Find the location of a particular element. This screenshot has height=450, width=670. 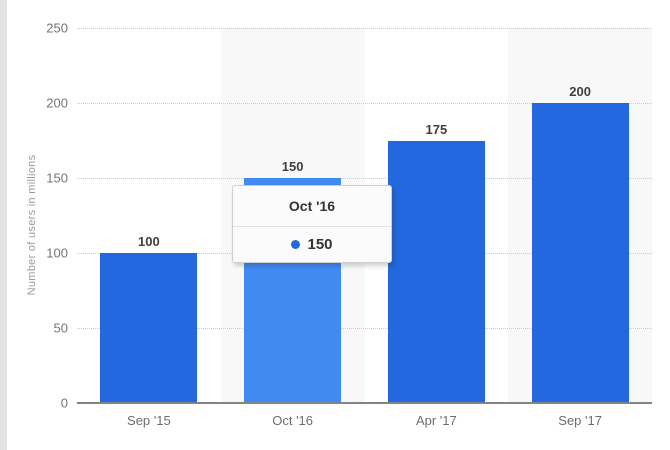

bar-value-label: 200 is located at coordinates (580, 91).